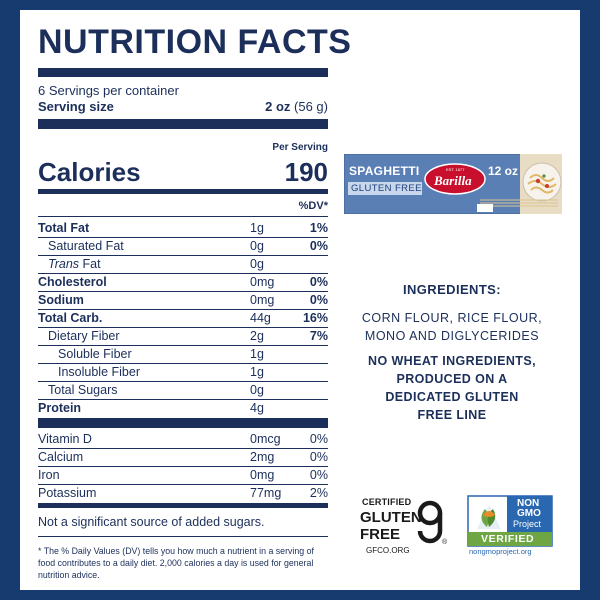  Describe the element at coordinates (72, 282) in the screenshot. I see `nutrient-name: Cholesterol` at that location.